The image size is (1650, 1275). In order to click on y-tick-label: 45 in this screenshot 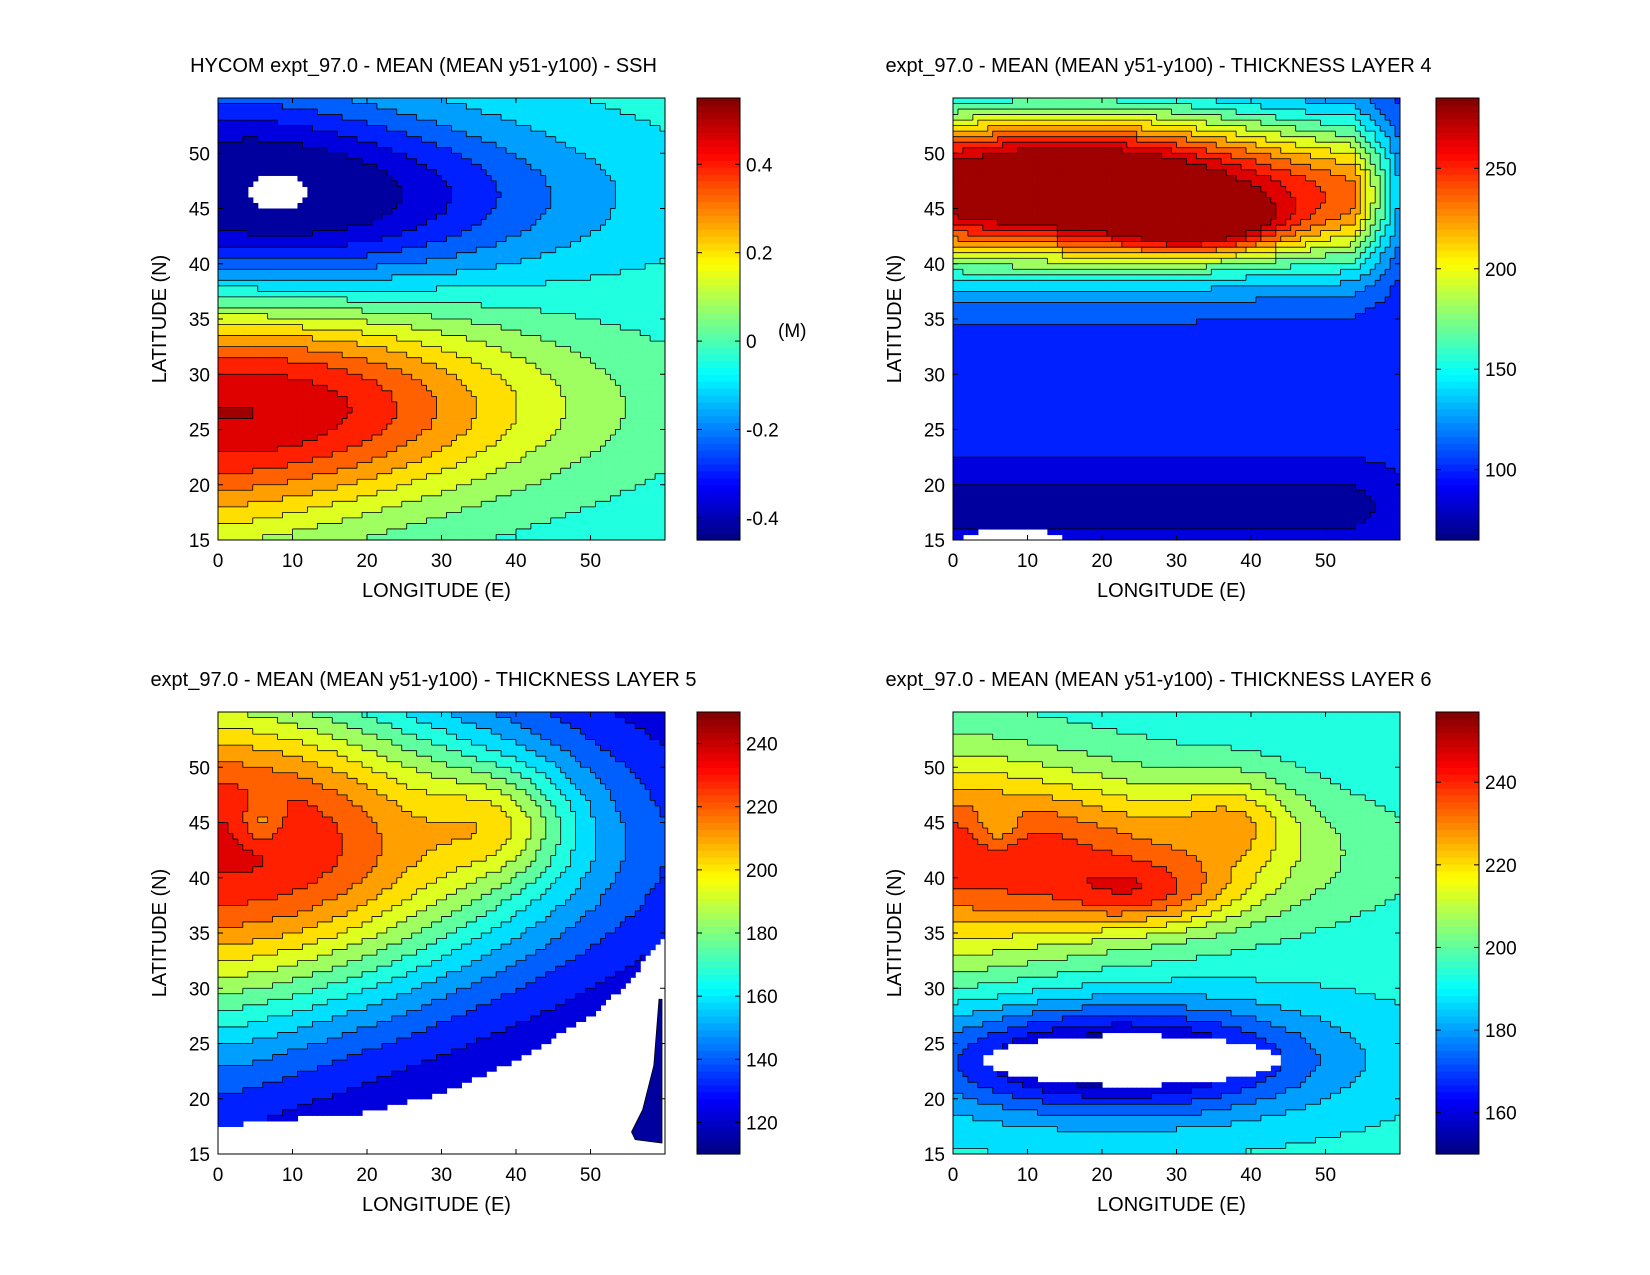, I will do `click(934, 210)`.